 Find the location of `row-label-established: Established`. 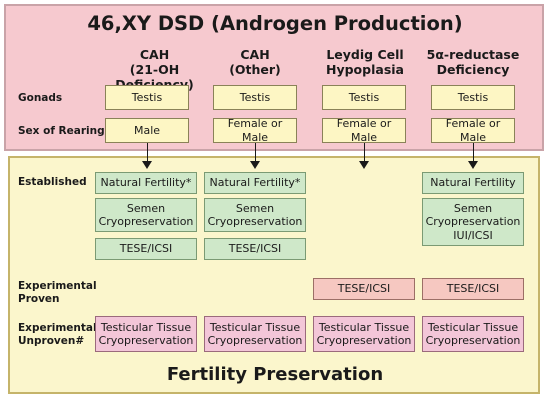

row-label-established: Established is located at coordinates (52, 182).